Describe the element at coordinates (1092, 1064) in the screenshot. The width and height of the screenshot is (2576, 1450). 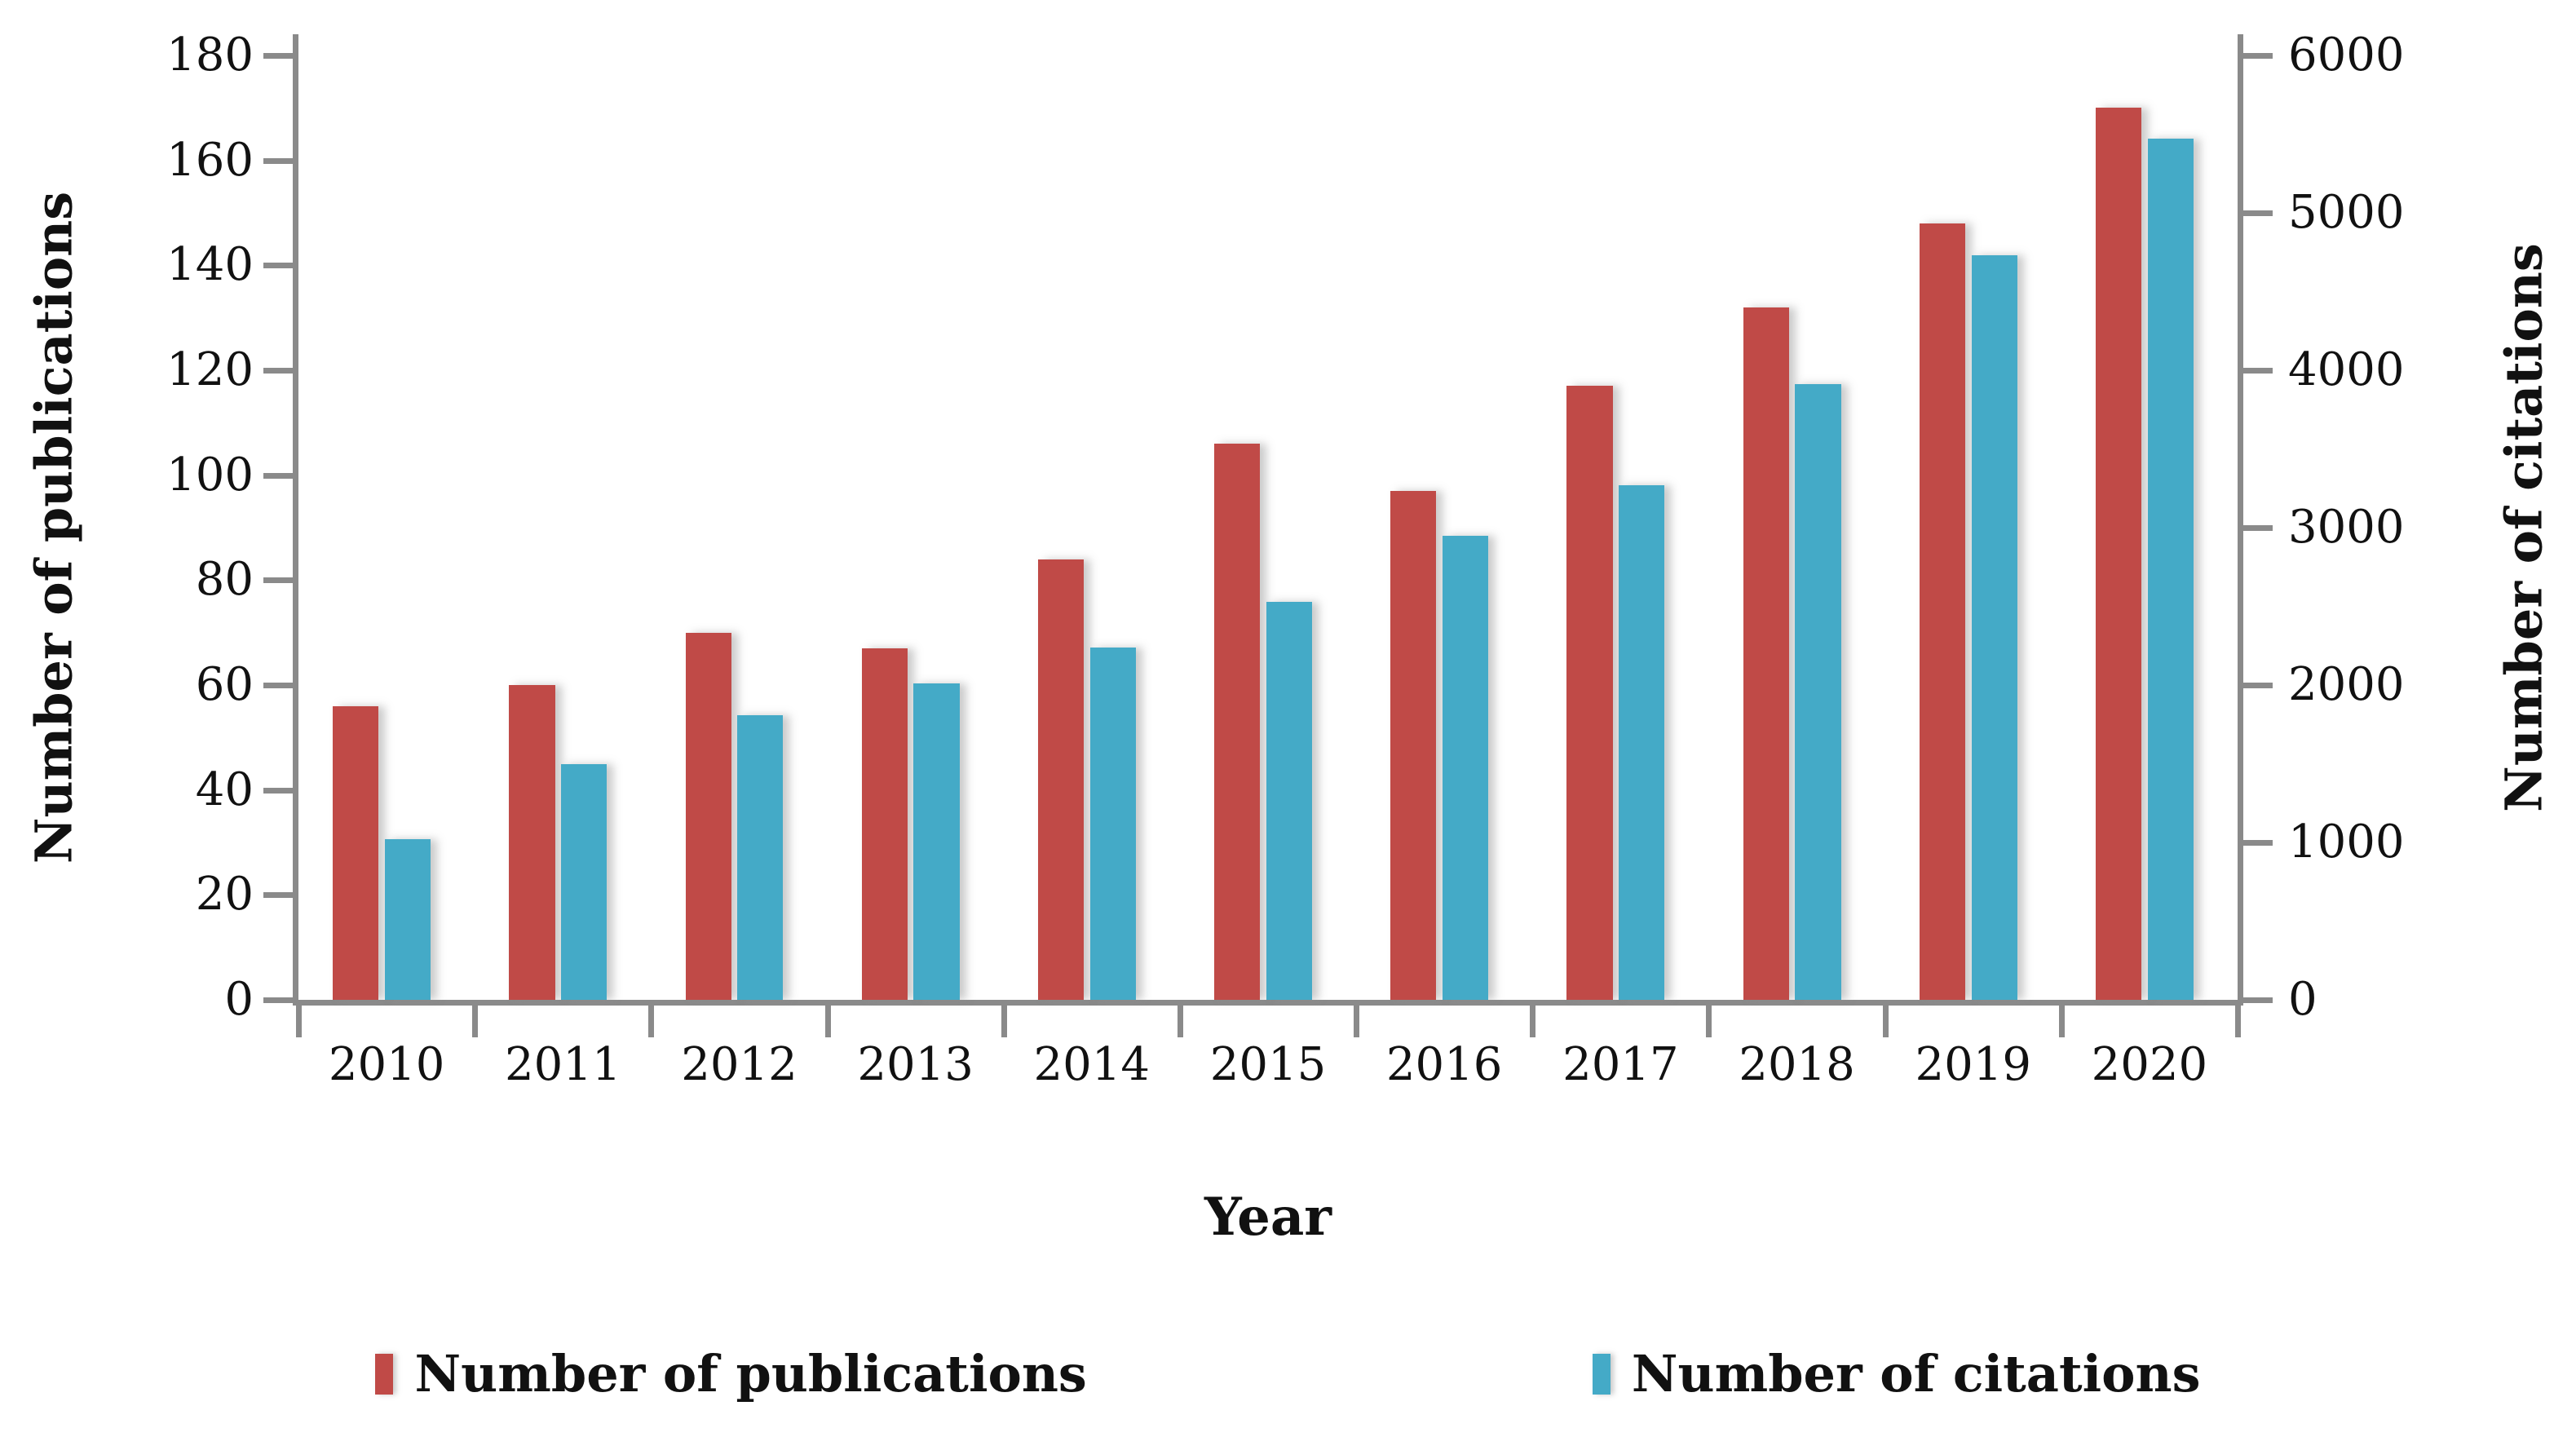
I see `x-tick-label: 2014` at that location.